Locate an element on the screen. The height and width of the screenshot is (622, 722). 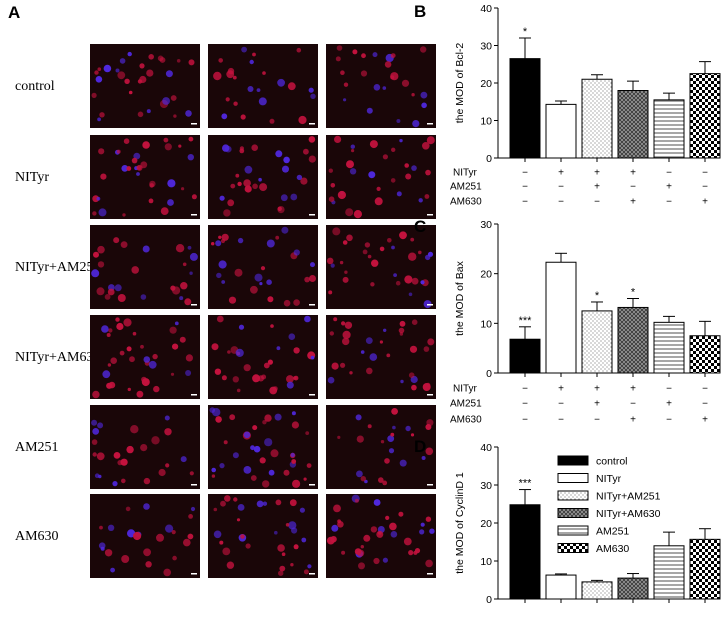
legend-label: AM251 is located at coordinates (612, 532).